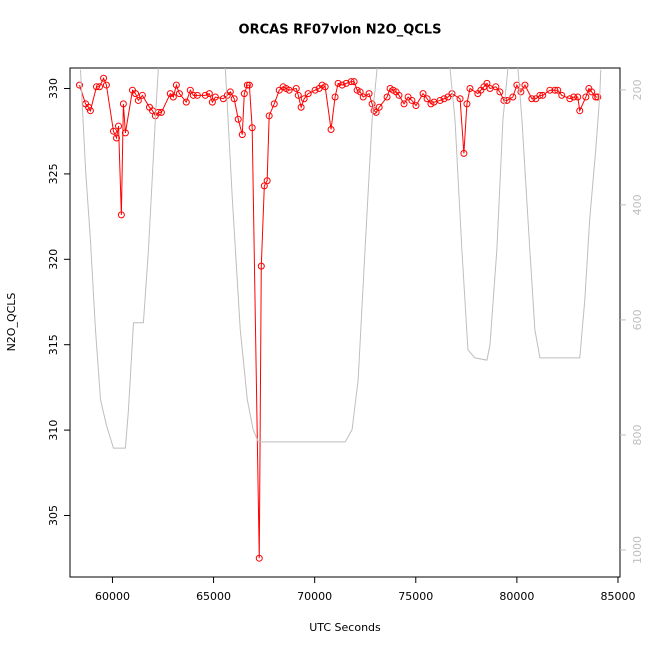 The height and width of the screenshot is (650, 650). Describe the element at coordinates (637, 204) in the screenshot. I see `y2-tick-label: 400` at that location.